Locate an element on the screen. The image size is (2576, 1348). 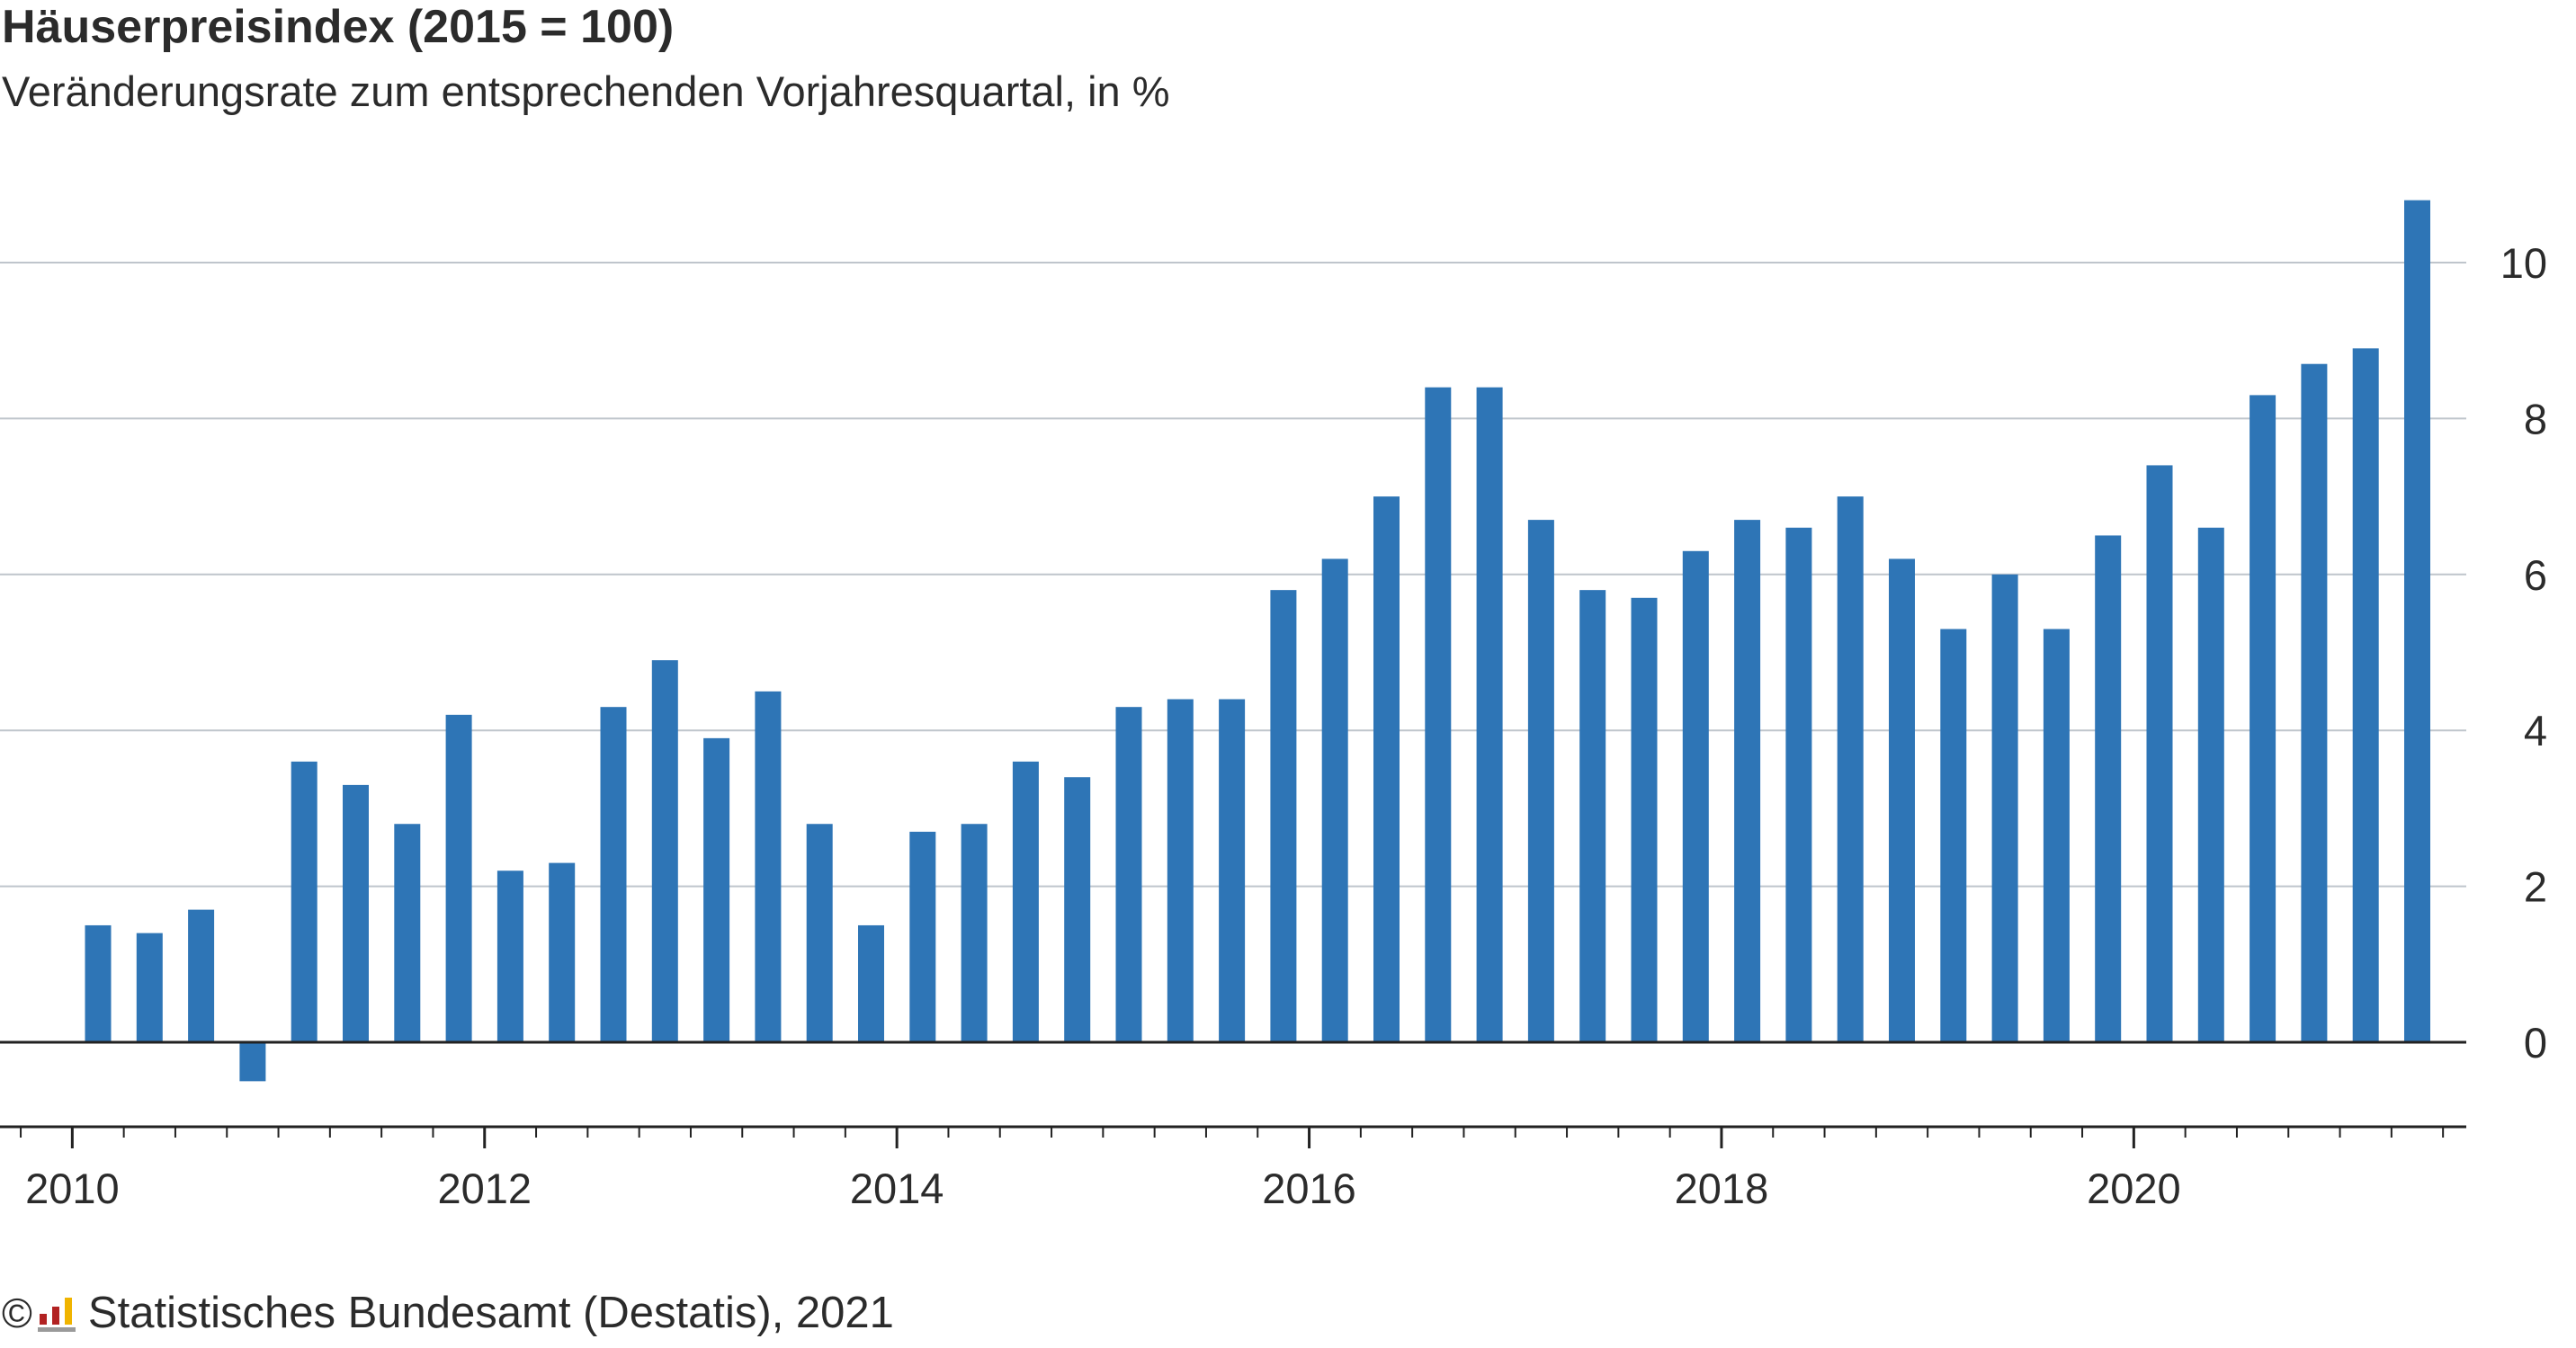
bar-2018-Q2 is located at coordinates (1798, 784).